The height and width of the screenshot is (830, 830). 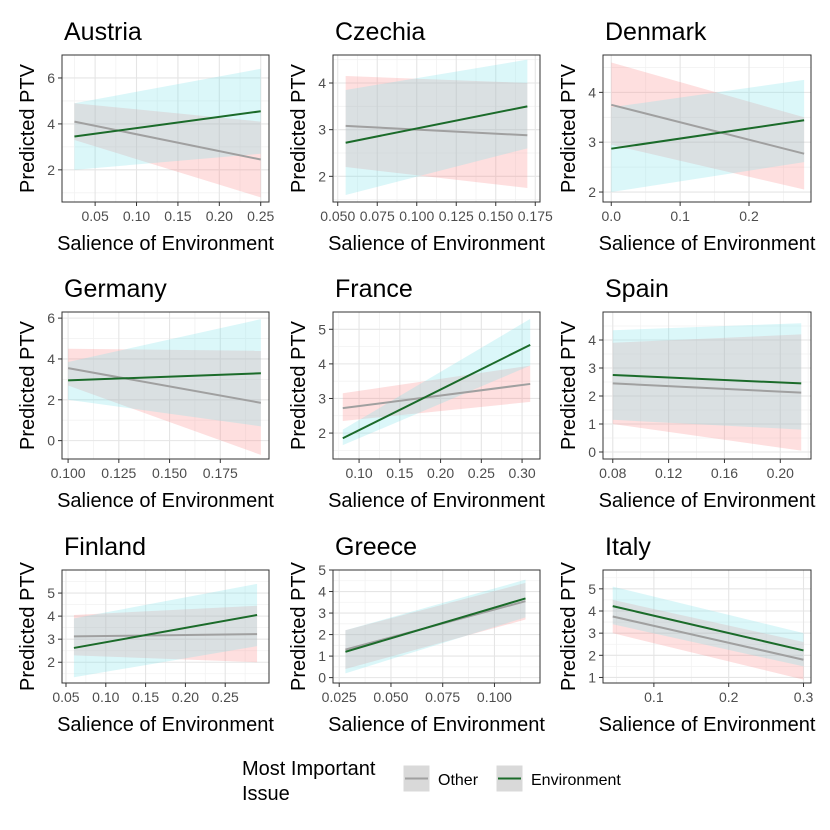 I want to click on x-tick-label: 0.1, so click(x=680, y=216).